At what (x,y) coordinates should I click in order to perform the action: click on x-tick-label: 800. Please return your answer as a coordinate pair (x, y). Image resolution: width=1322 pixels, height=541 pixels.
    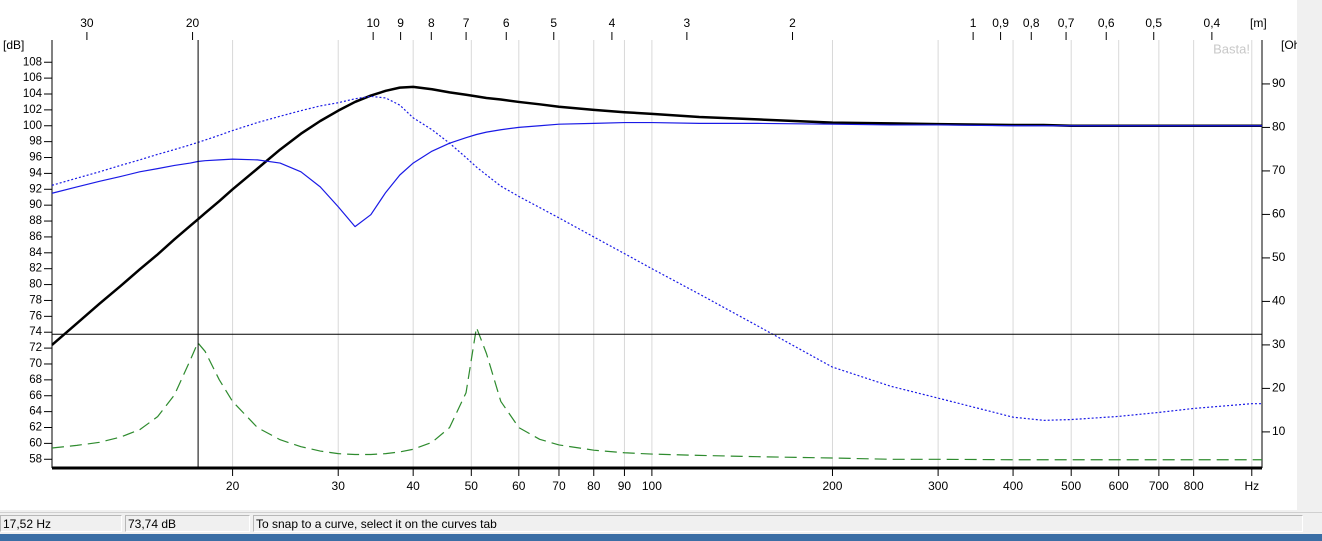
    Looking at the image, I should click on (1194, 486).